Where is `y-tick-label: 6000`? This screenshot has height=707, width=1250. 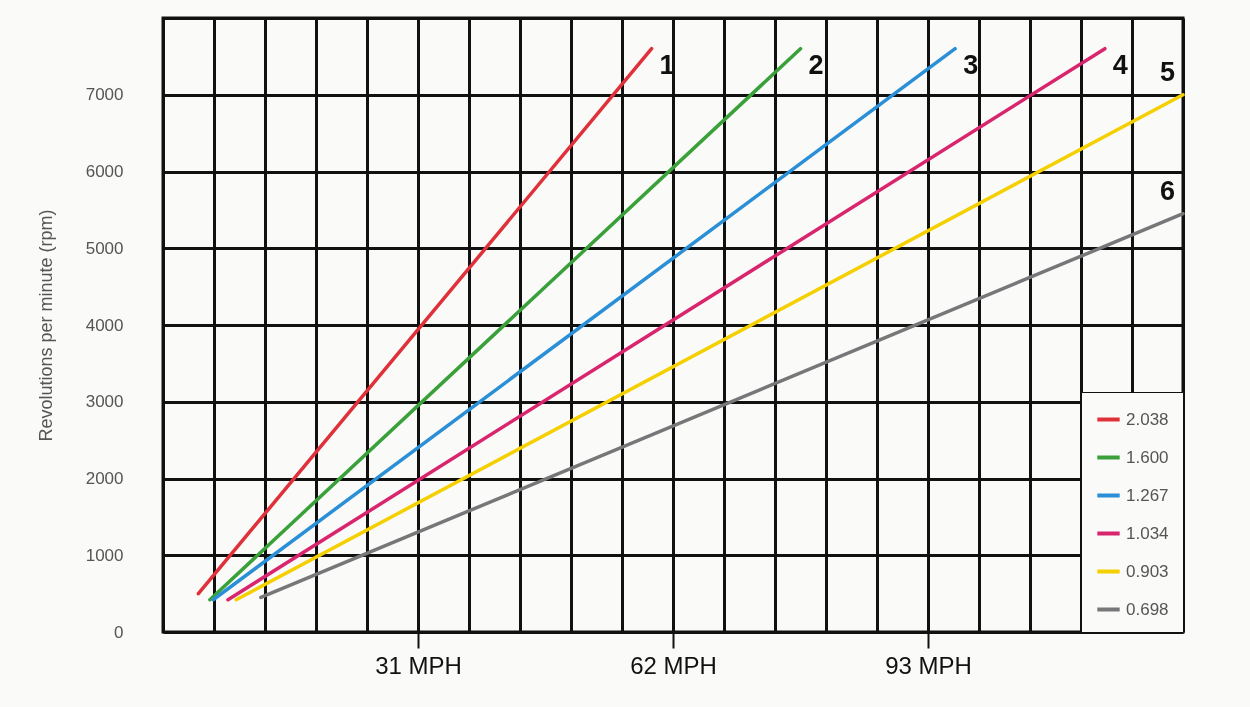 y-tick-label: 6000 is located at coordinates (104, 171).